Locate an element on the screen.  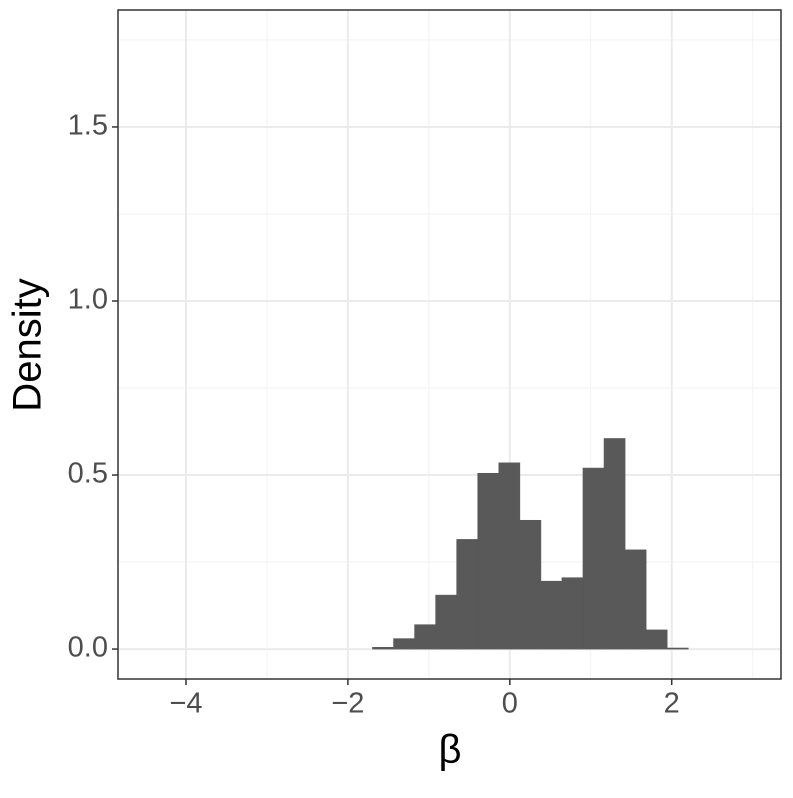
y-tick-label: 1.5 is located at coordinates (88, 126).